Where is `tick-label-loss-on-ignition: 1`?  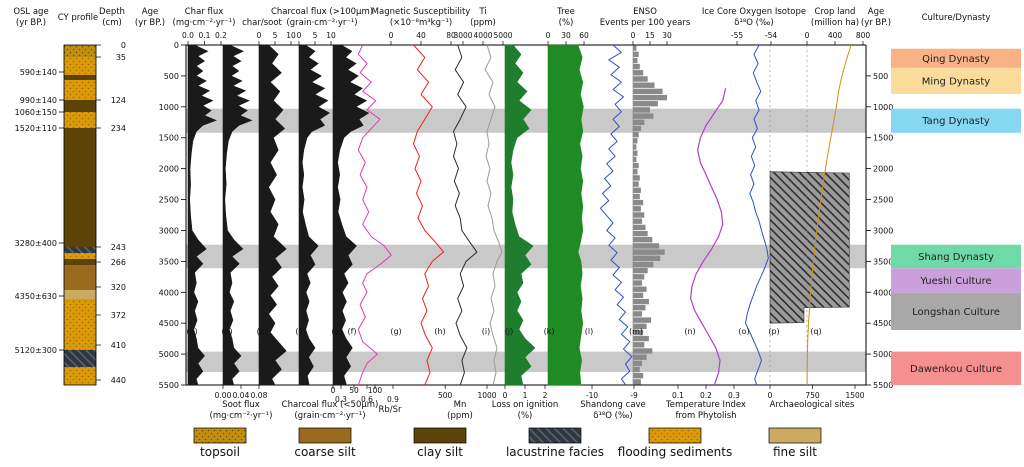 tick-label-loss-on-ignition: 1 is located at coordinates (525, 395).